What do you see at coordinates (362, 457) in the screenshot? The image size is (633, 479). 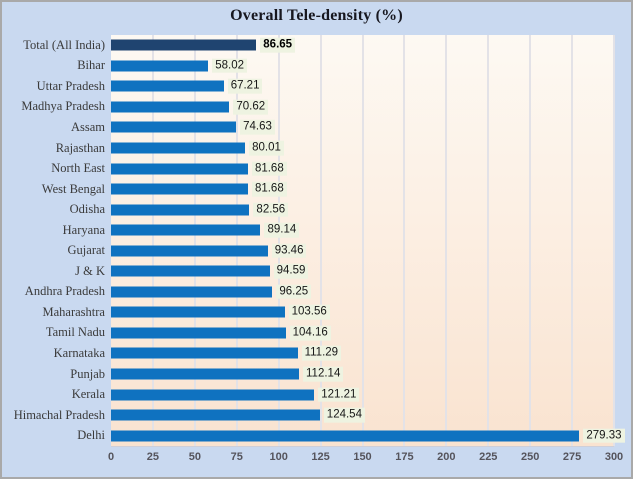 I see `x-tick-label: 150` at bounding box center [362, 457].